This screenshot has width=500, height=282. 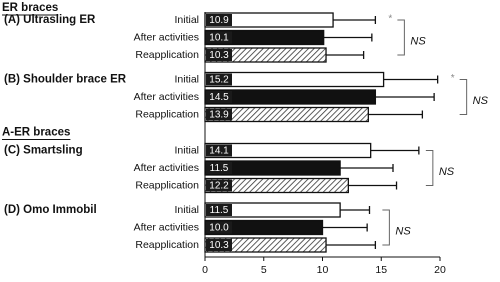 I want to click on x-tick-label: 20, so click(x=440, y=270).